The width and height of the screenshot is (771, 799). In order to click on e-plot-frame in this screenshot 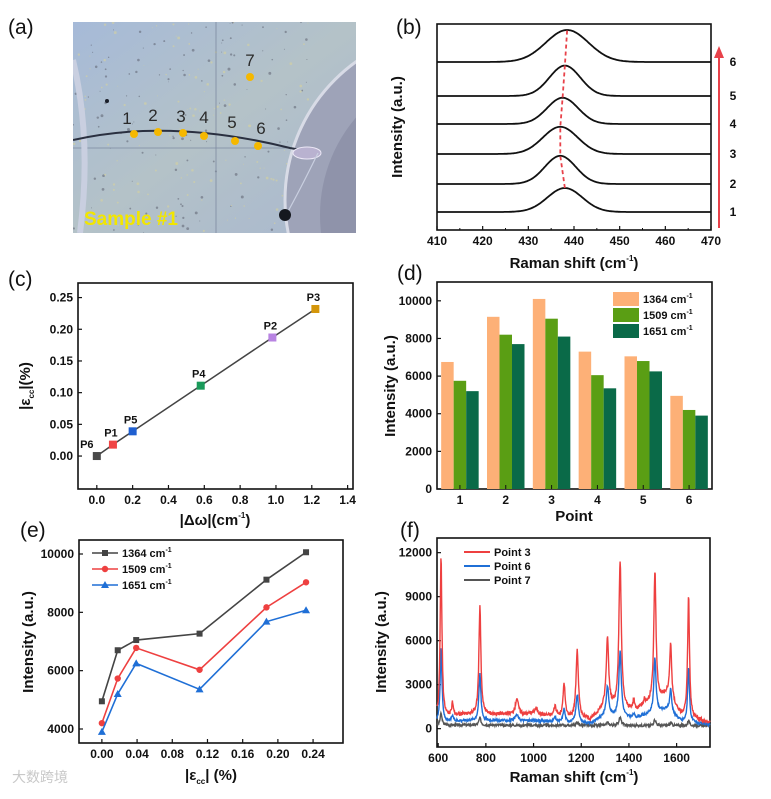, I will do `click(211, 641)`.